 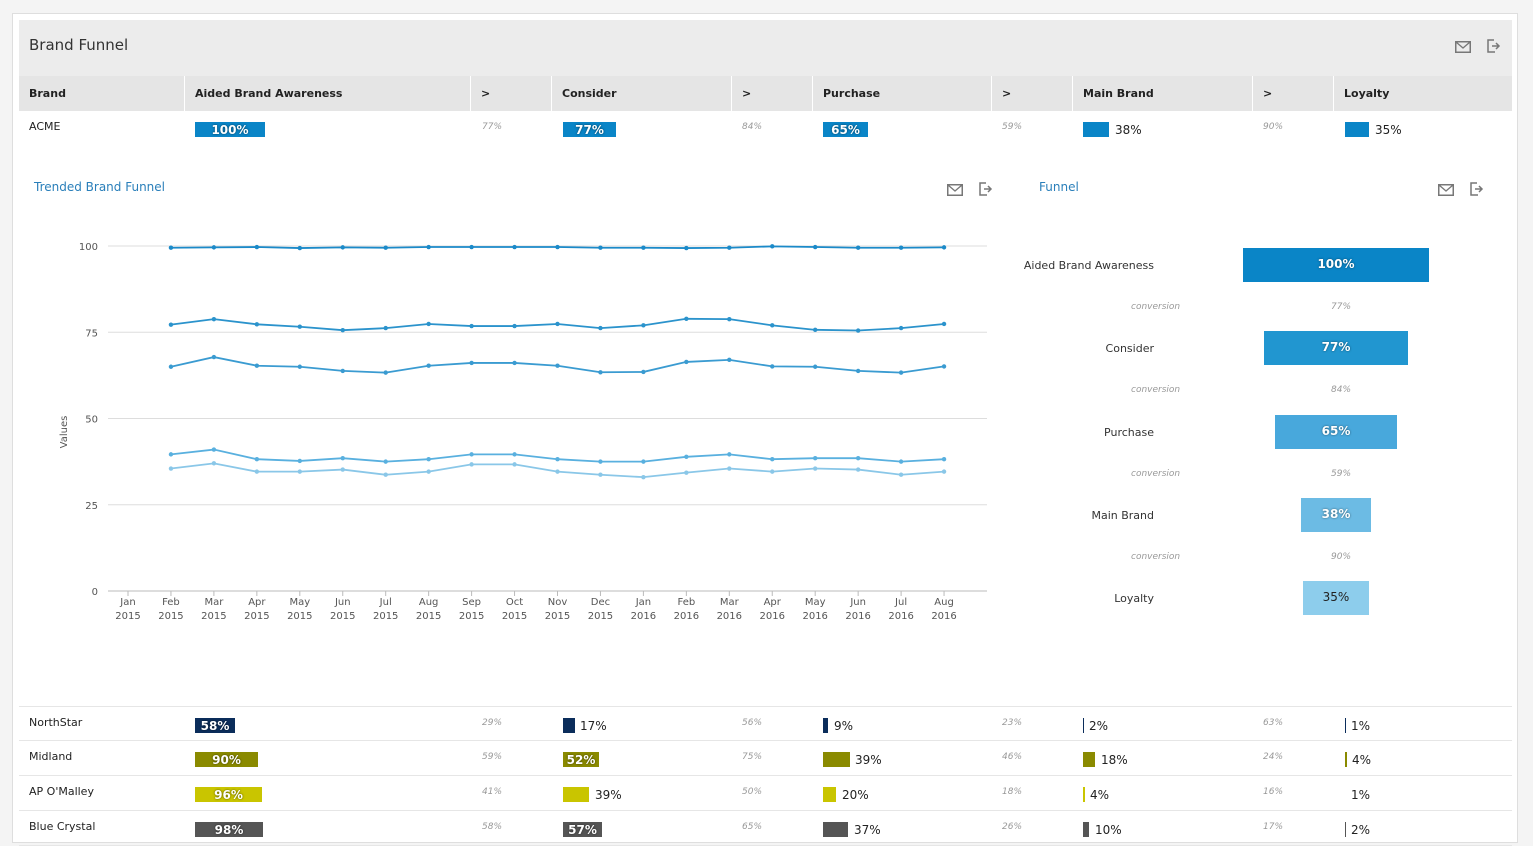 I want to click on col-brand: Brand, so click(x=102, y=93).